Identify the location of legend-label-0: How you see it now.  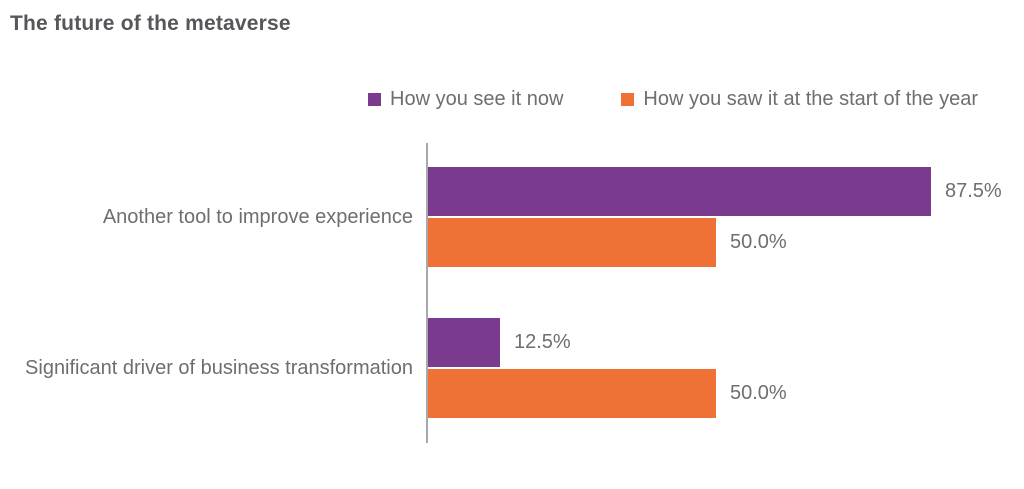
(477, 99).